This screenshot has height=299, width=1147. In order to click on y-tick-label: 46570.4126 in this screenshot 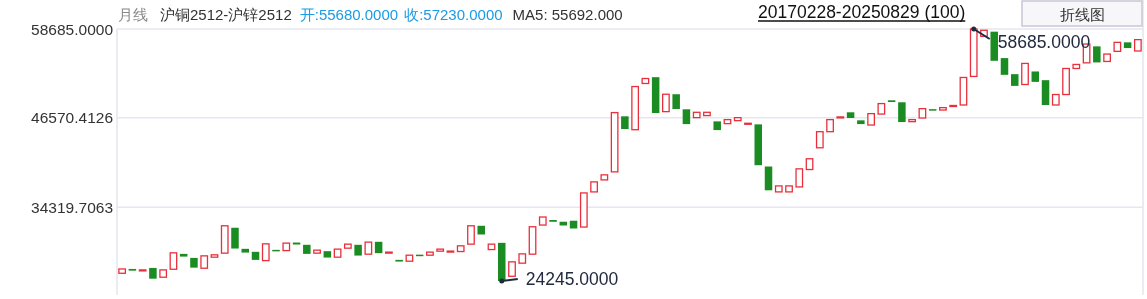, I will do `click(72, 118)`.